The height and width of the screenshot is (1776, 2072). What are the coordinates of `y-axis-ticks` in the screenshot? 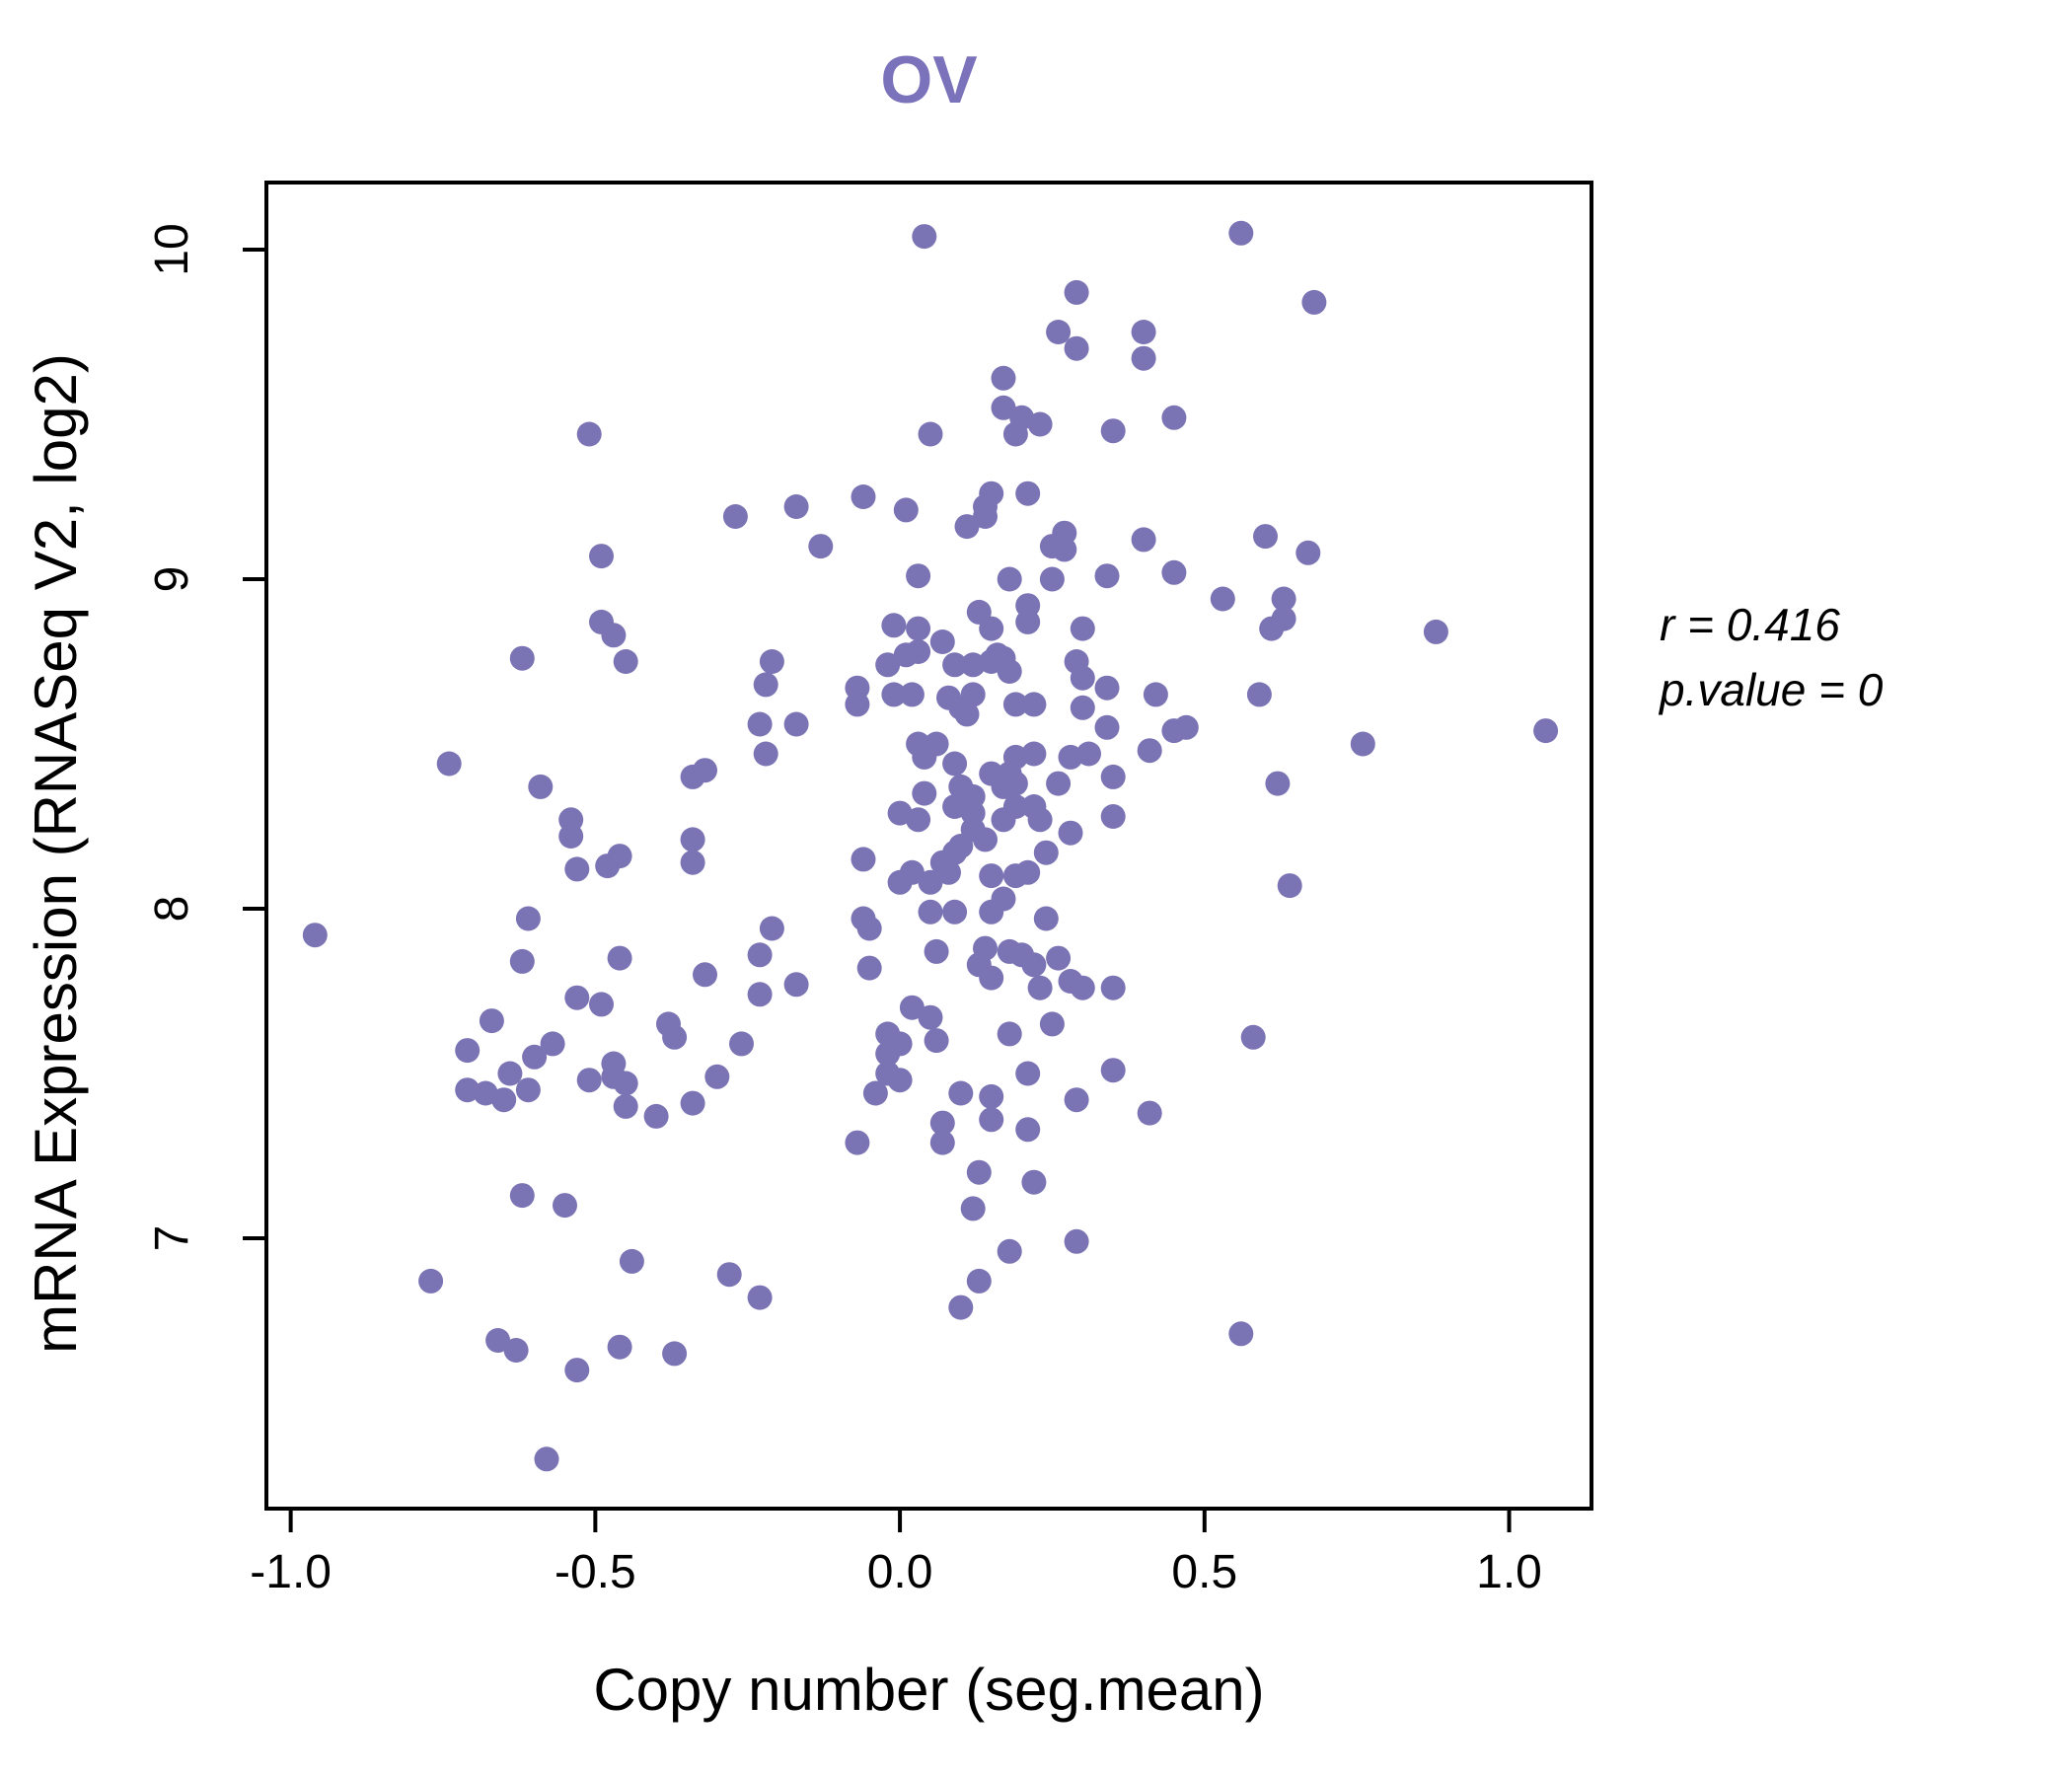 It's located at (253, 744).